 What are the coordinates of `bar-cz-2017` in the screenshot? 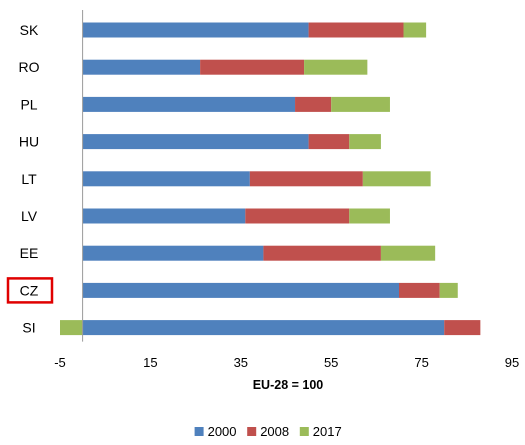 It's located at (448, 290).